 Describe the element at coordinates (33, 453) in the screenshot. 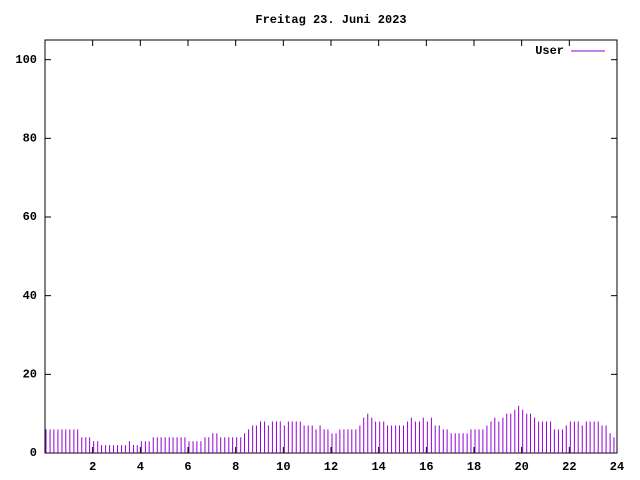

I see `y-tick-label: 0` at that location.